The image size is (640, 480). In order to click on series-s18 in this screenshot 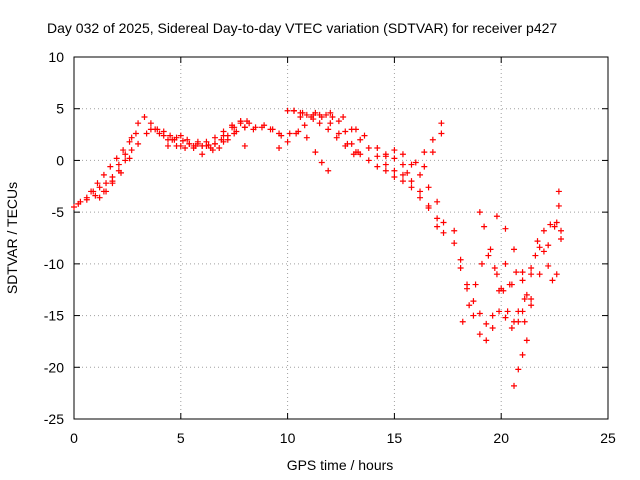, I will do `click(433, 150)`.